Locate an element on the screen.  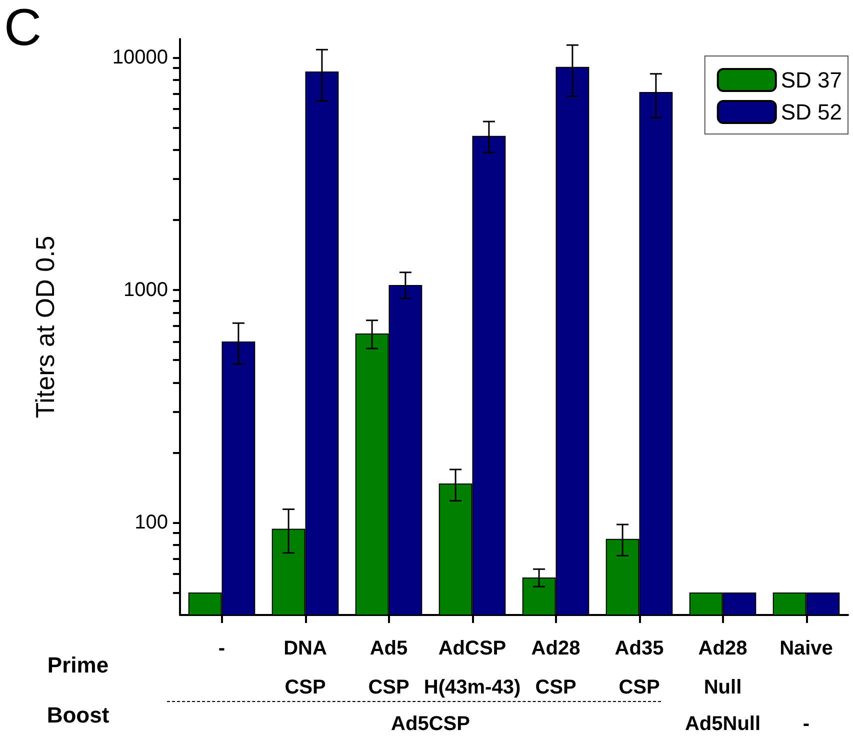
y-axis-title: Titers at OD 0.5 is located at coordinates (45, 327).